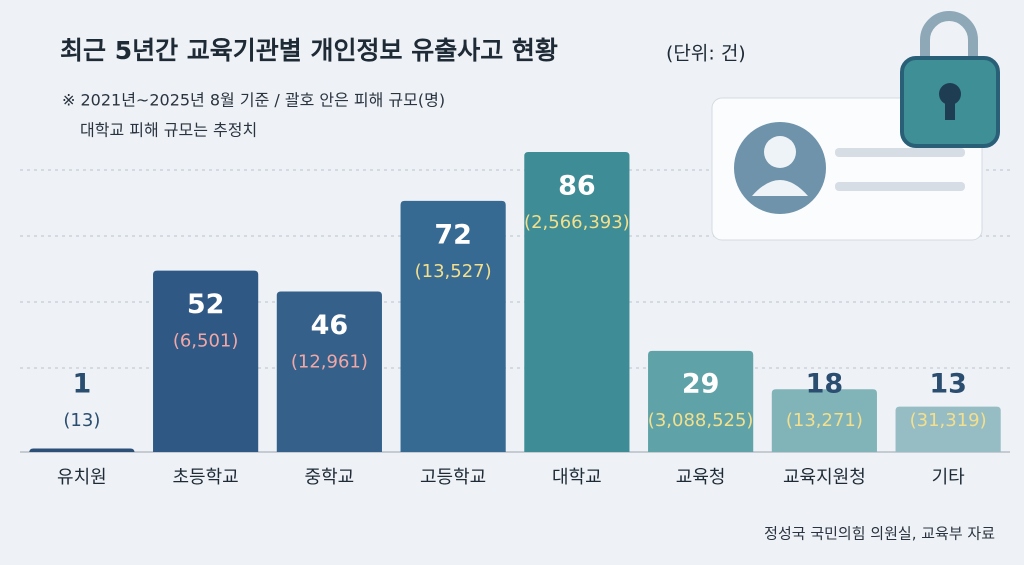 The image size is (1024, 565). I want to click on victim-label: (13), so click(81, 420).